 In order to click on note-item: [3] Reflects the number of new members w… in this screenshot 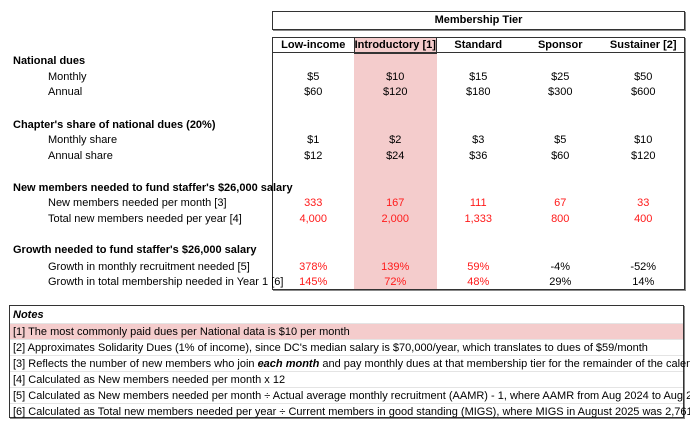, I will do `click(350, 363)`.